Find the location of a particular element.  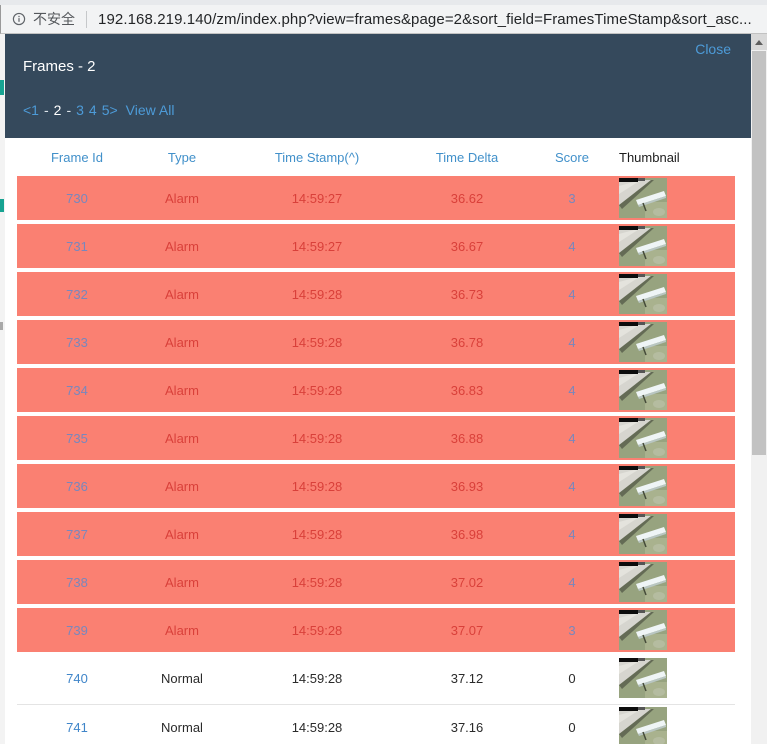

column-header-type: Type is located at coordinates (182, 157).